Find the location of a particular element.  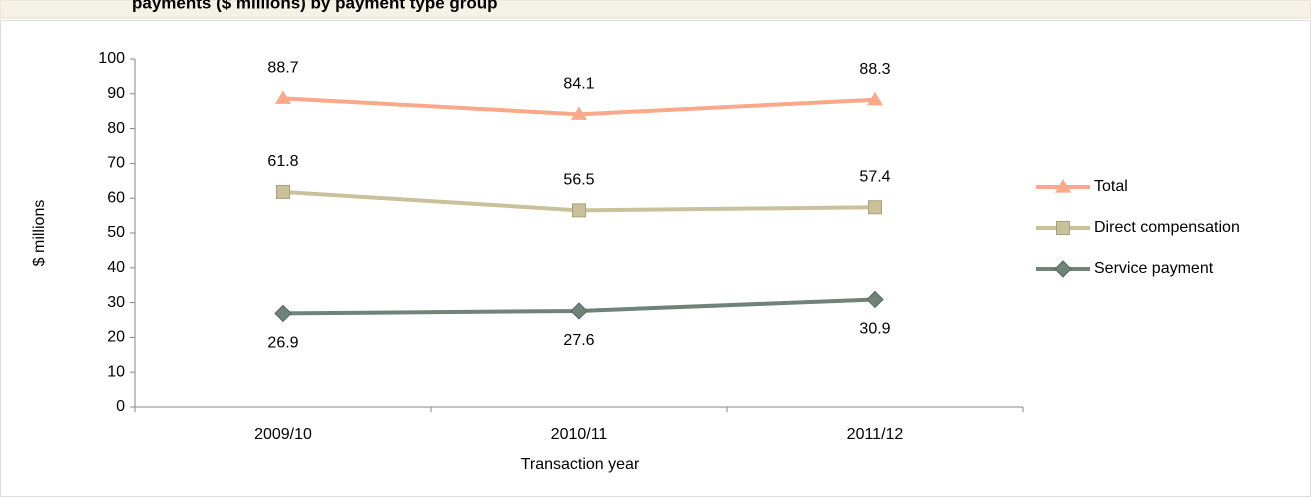

legend-label: Service payment is located at coordinates (1154, 268).